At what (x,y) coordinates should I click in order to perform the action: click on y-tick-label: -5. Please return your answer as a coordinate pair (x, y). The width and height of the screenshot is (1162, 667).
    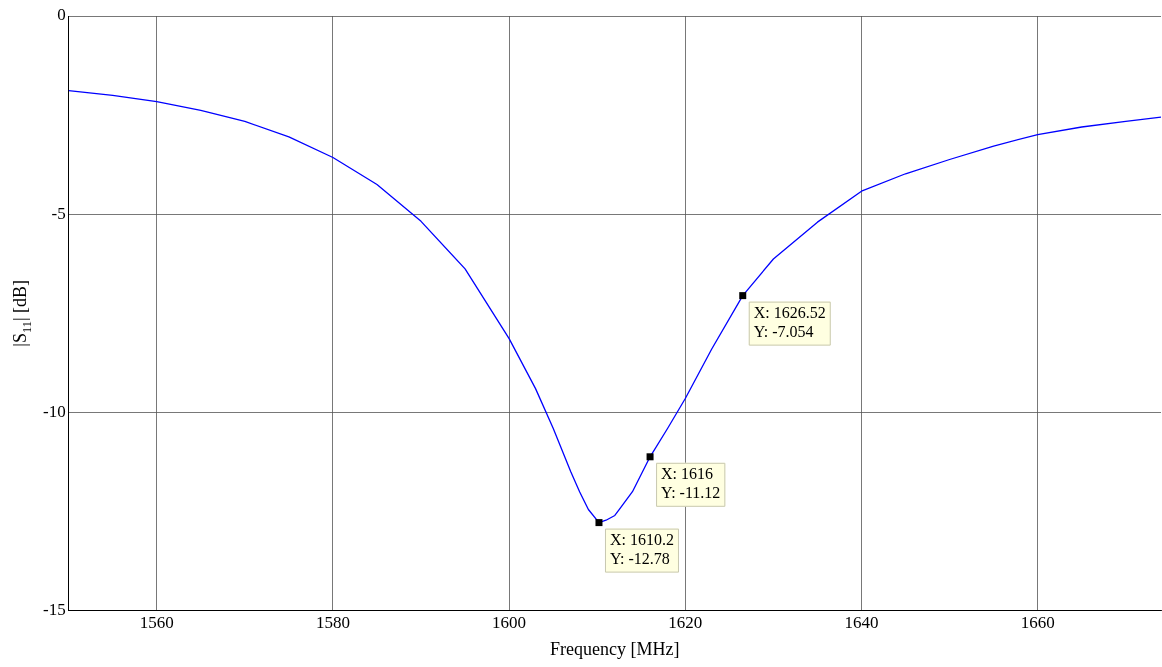
    Looking at the image, I should click on (58, 213).